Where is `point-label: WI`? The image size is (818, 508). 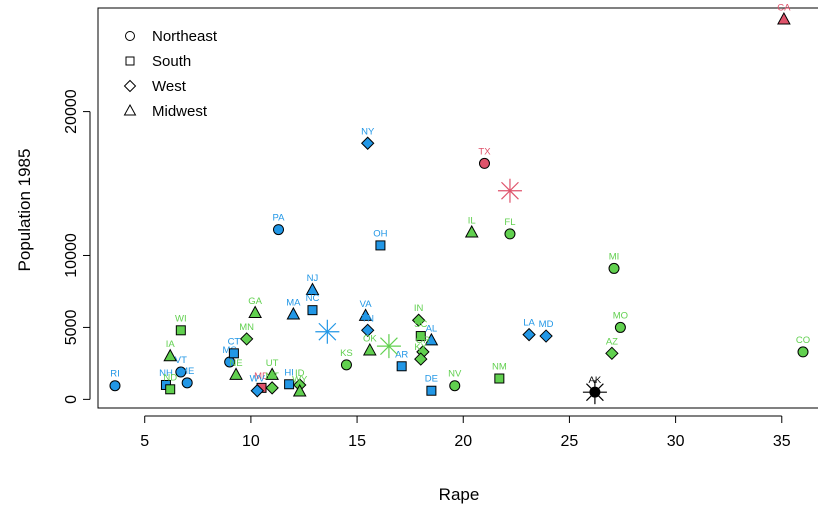
point-label: WI is located at coordinates (181, 318).